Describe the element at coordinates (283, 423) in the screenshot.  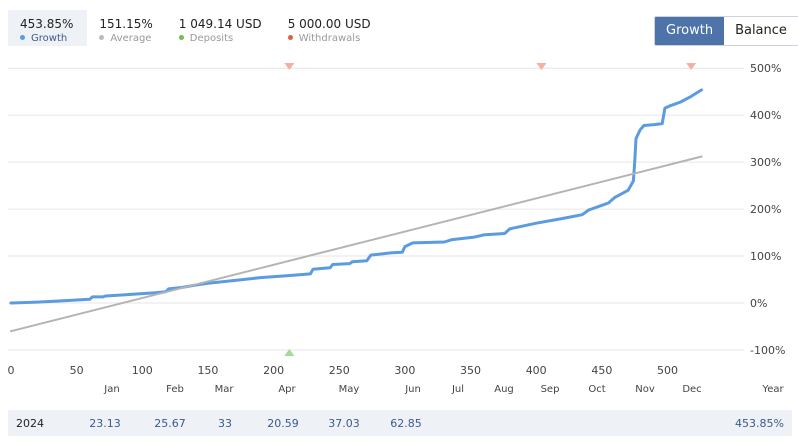
I see `month-value-apr: 20.59` at that location.